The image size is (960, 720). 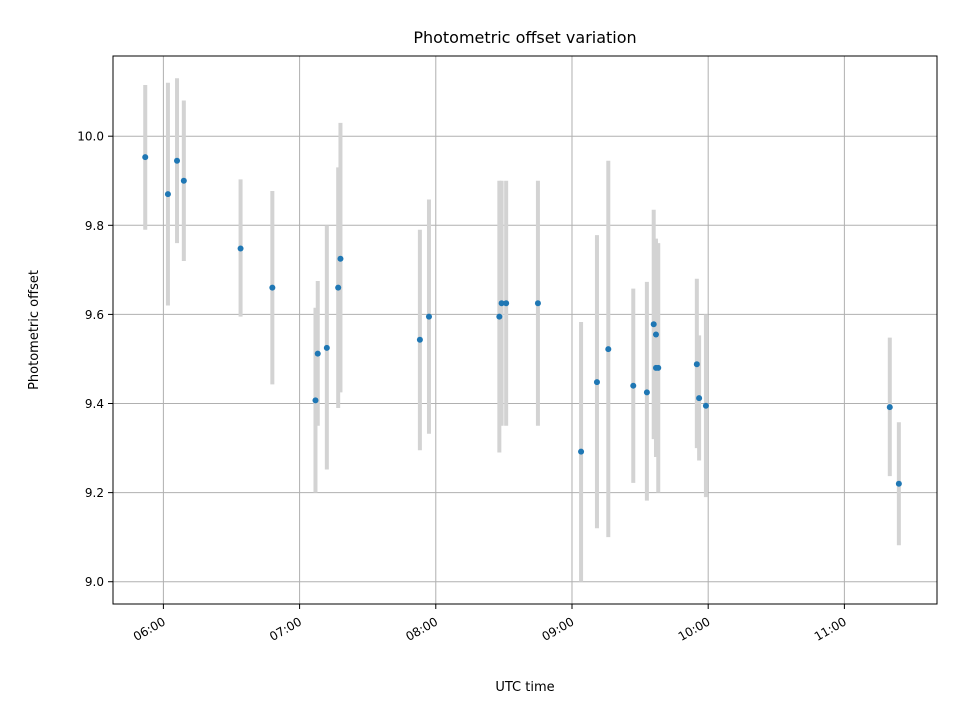 I want to click on y-tick-label: 9.0, so click(x=94, y=582).